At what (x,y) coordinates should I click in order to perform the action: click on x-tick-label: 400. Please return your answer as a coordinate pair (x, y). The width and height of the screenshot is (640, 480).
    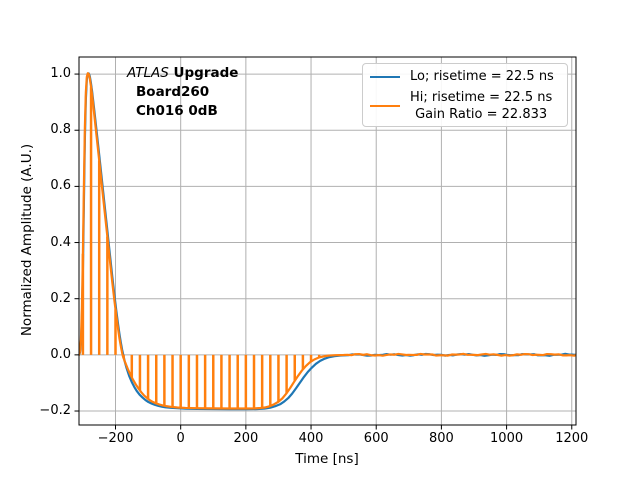
    Looking at the image, I should click on (311, 438).